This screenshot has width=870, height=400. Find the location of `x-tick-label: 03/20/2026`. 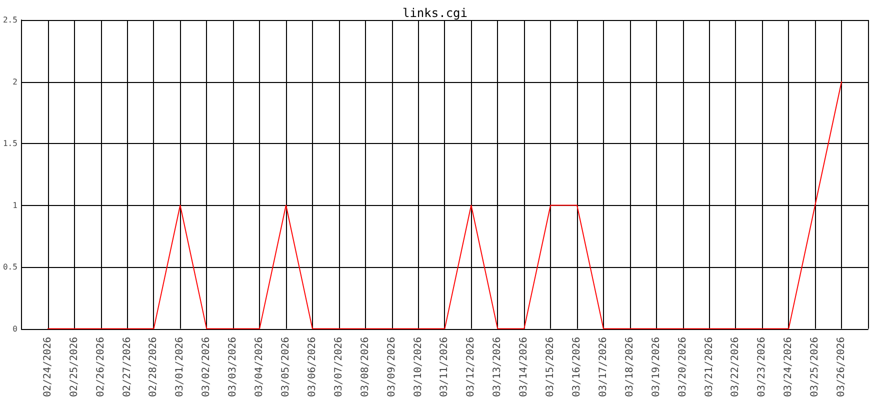

x-tick-label: 03/20/2026 is located at coordinates (682, 367).